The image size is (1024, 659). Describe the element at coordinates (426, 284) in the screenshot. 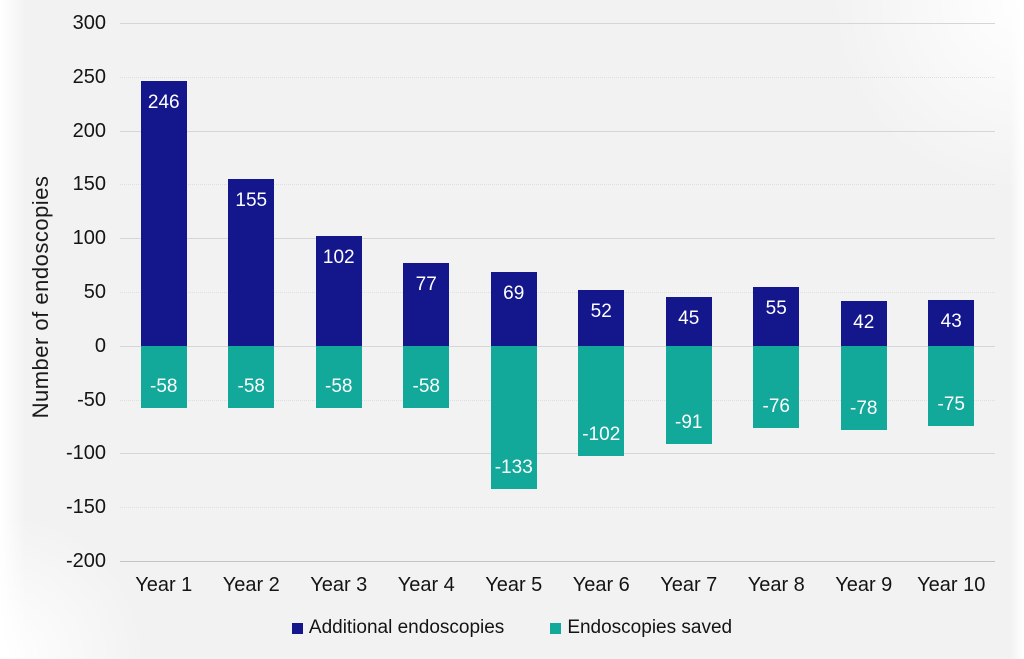

I see `bar-value-label: 77` at that location.